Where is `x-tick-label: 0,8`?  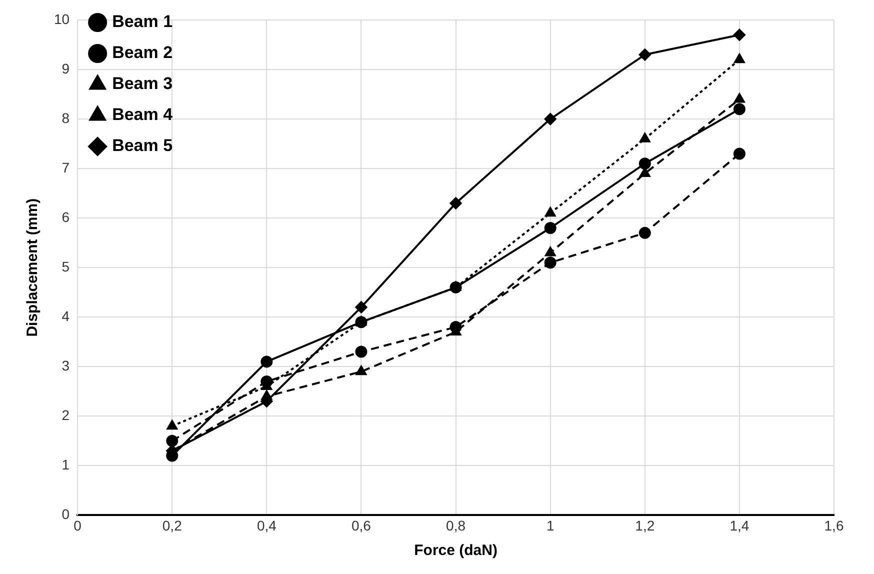 x-tick-label: 0,8 is located at coordinates (456, 525).